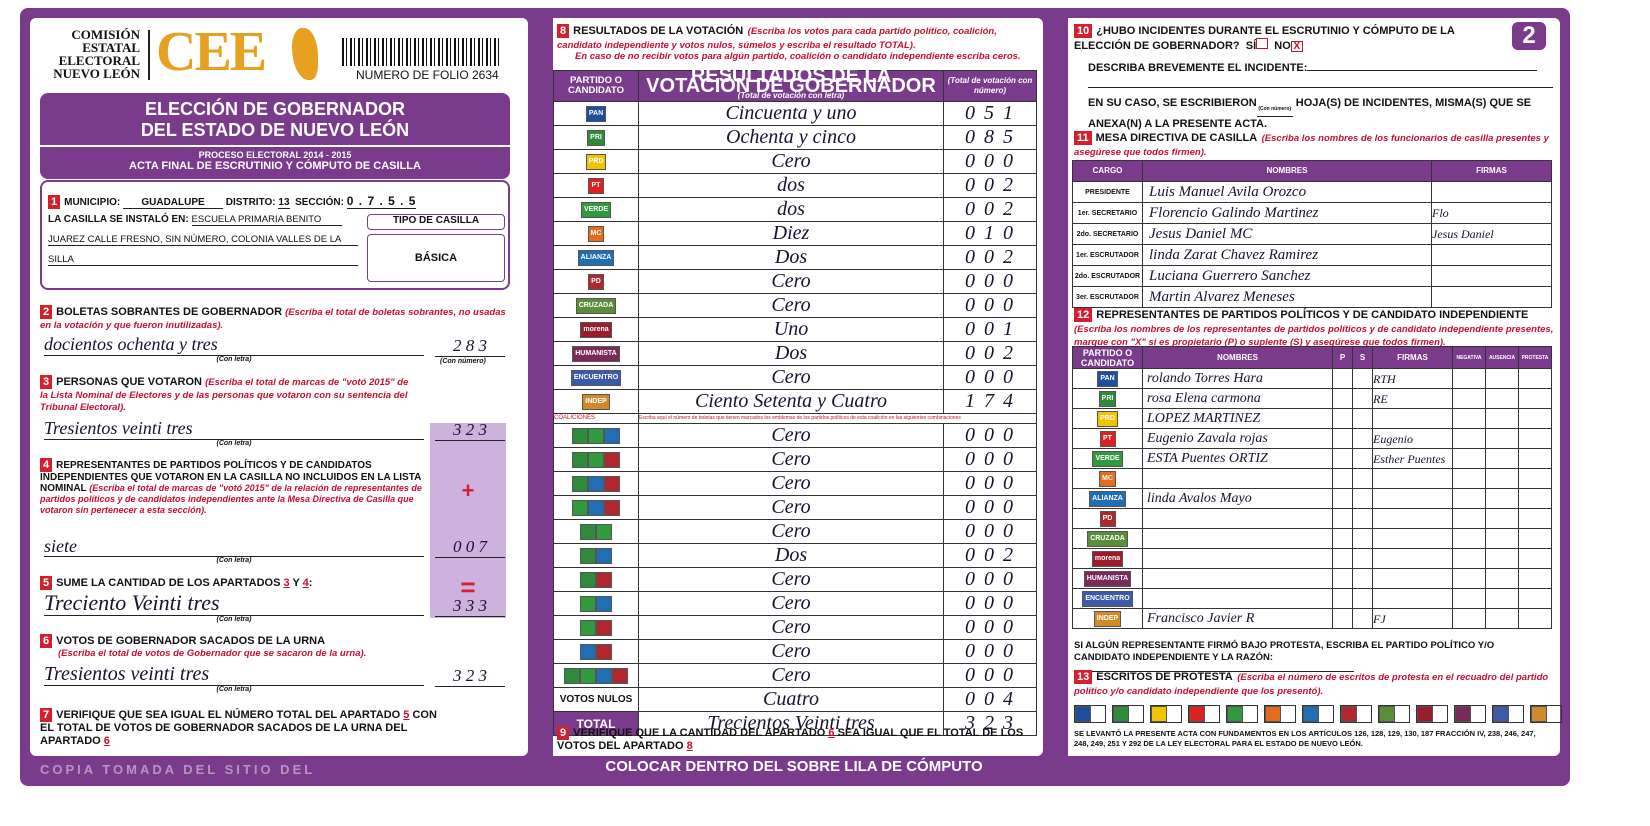 This screenshot has width=1650, height=826. Describe the element at coordinates (1274, 109) in the screenshot. I see `hojas-field: (Con número)` at that location.